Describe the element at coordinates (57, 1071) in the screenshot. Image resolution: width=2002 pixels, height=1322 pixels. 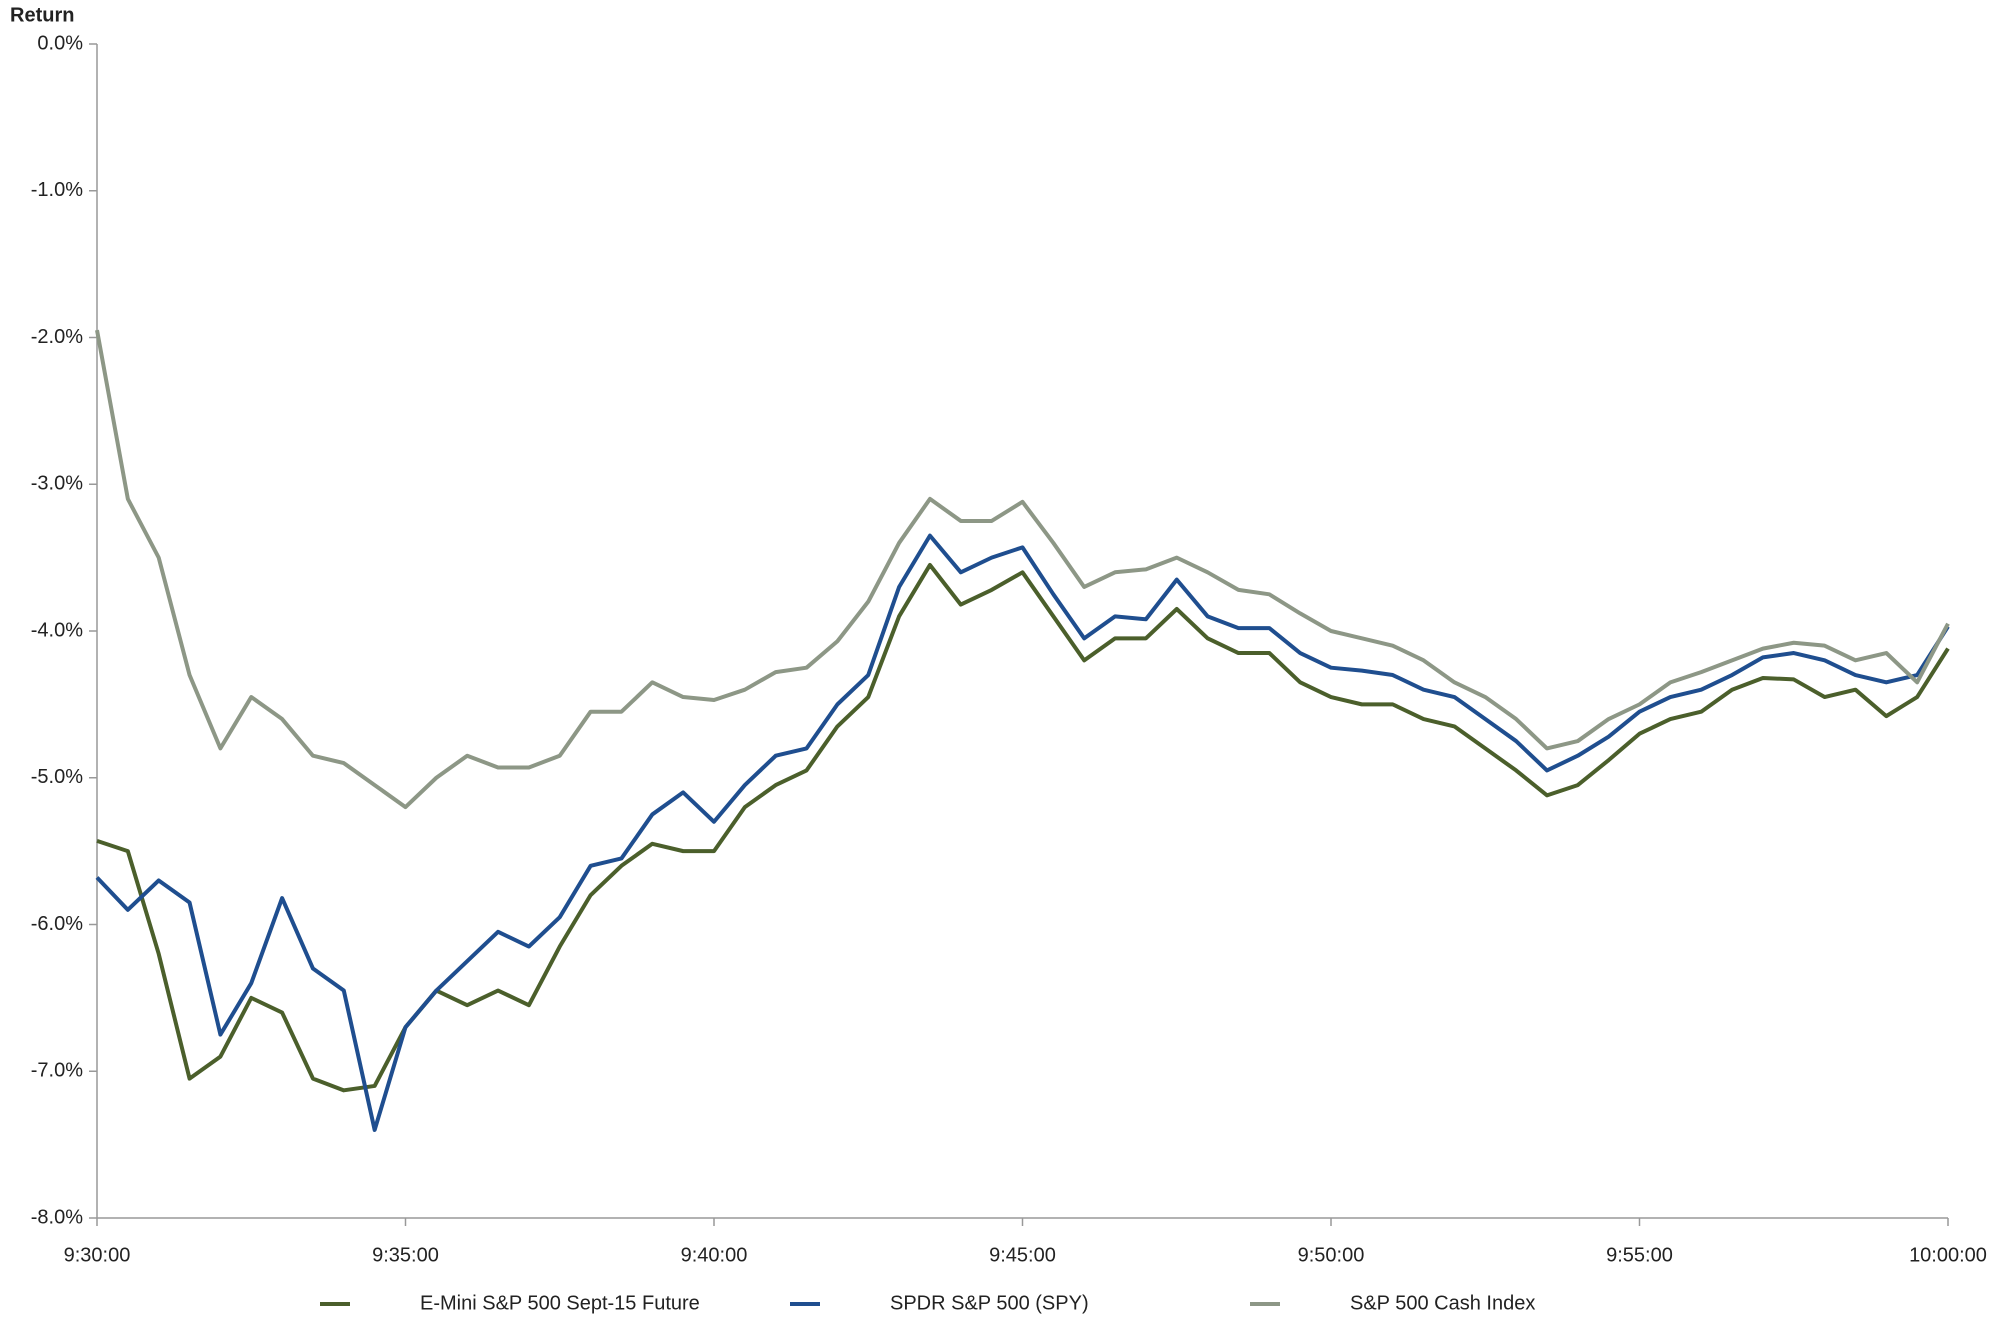
I see `y-tick-label: -7.0%` at that location.